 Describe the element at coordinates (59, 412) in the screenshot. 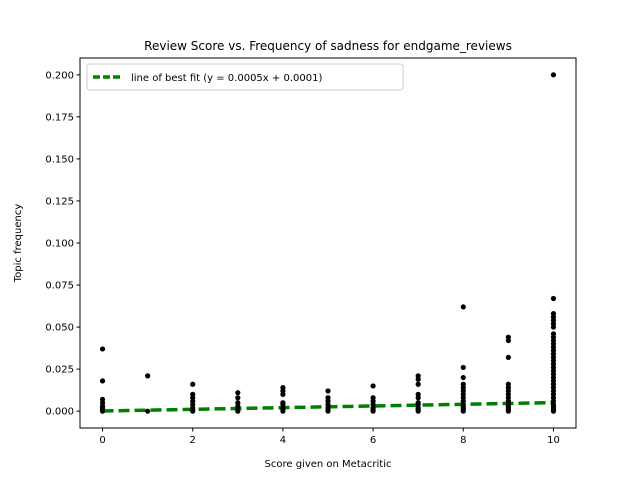

I see `y-tick-label: 0.000` at that location.